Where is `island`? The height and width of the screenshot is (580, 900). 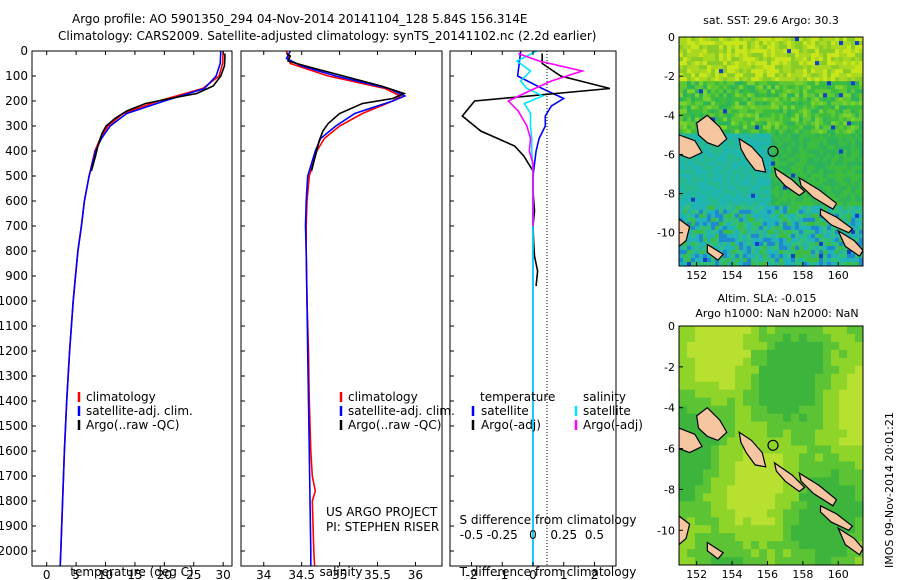
island is located at coordinates (818, 193).